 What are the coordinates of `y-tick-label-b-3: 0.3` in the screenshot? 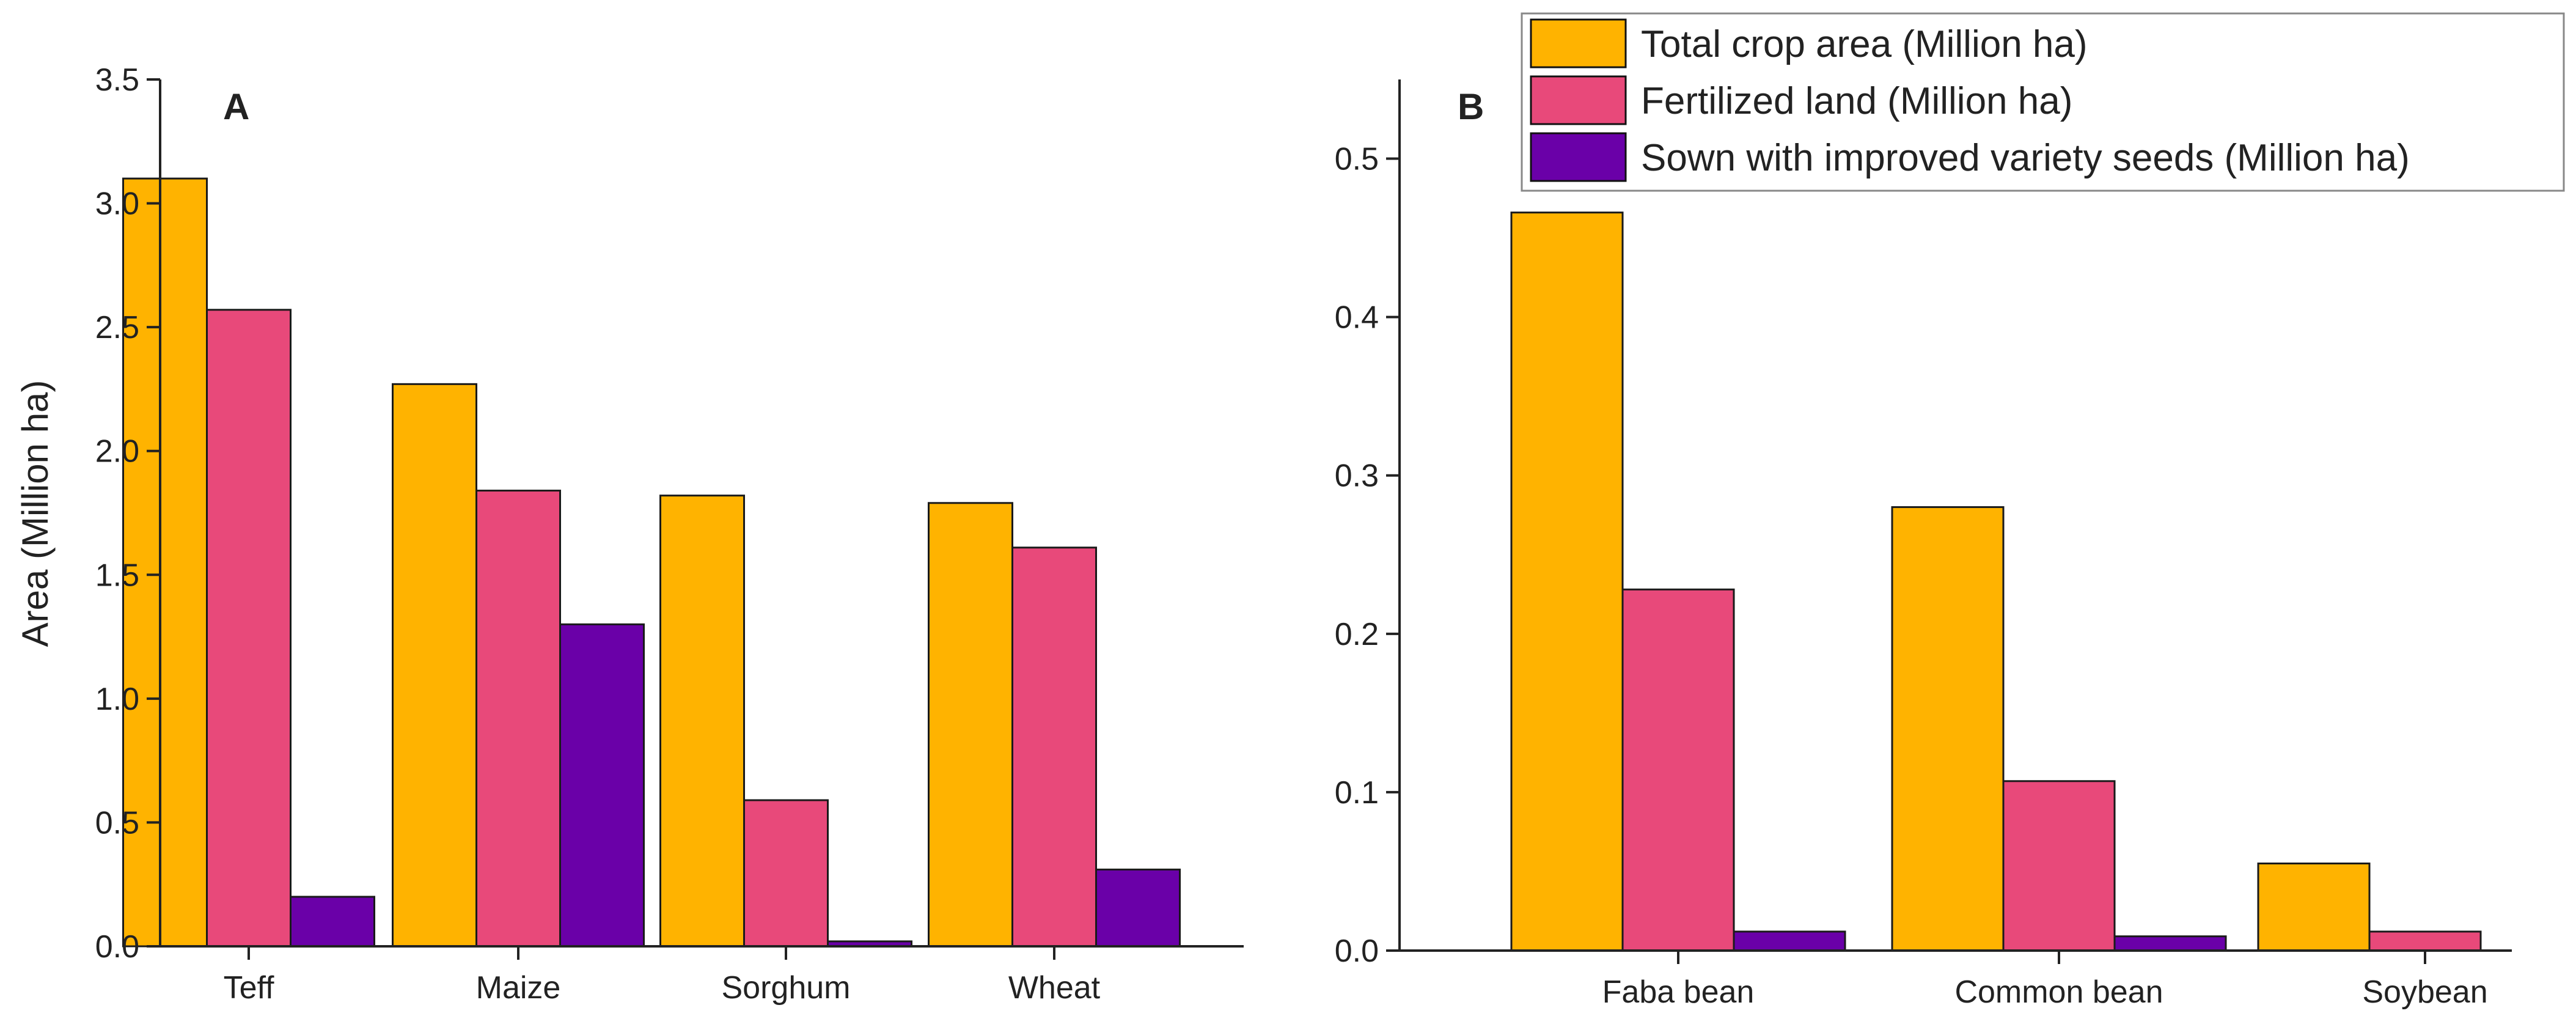 It's located at (1357, 476).